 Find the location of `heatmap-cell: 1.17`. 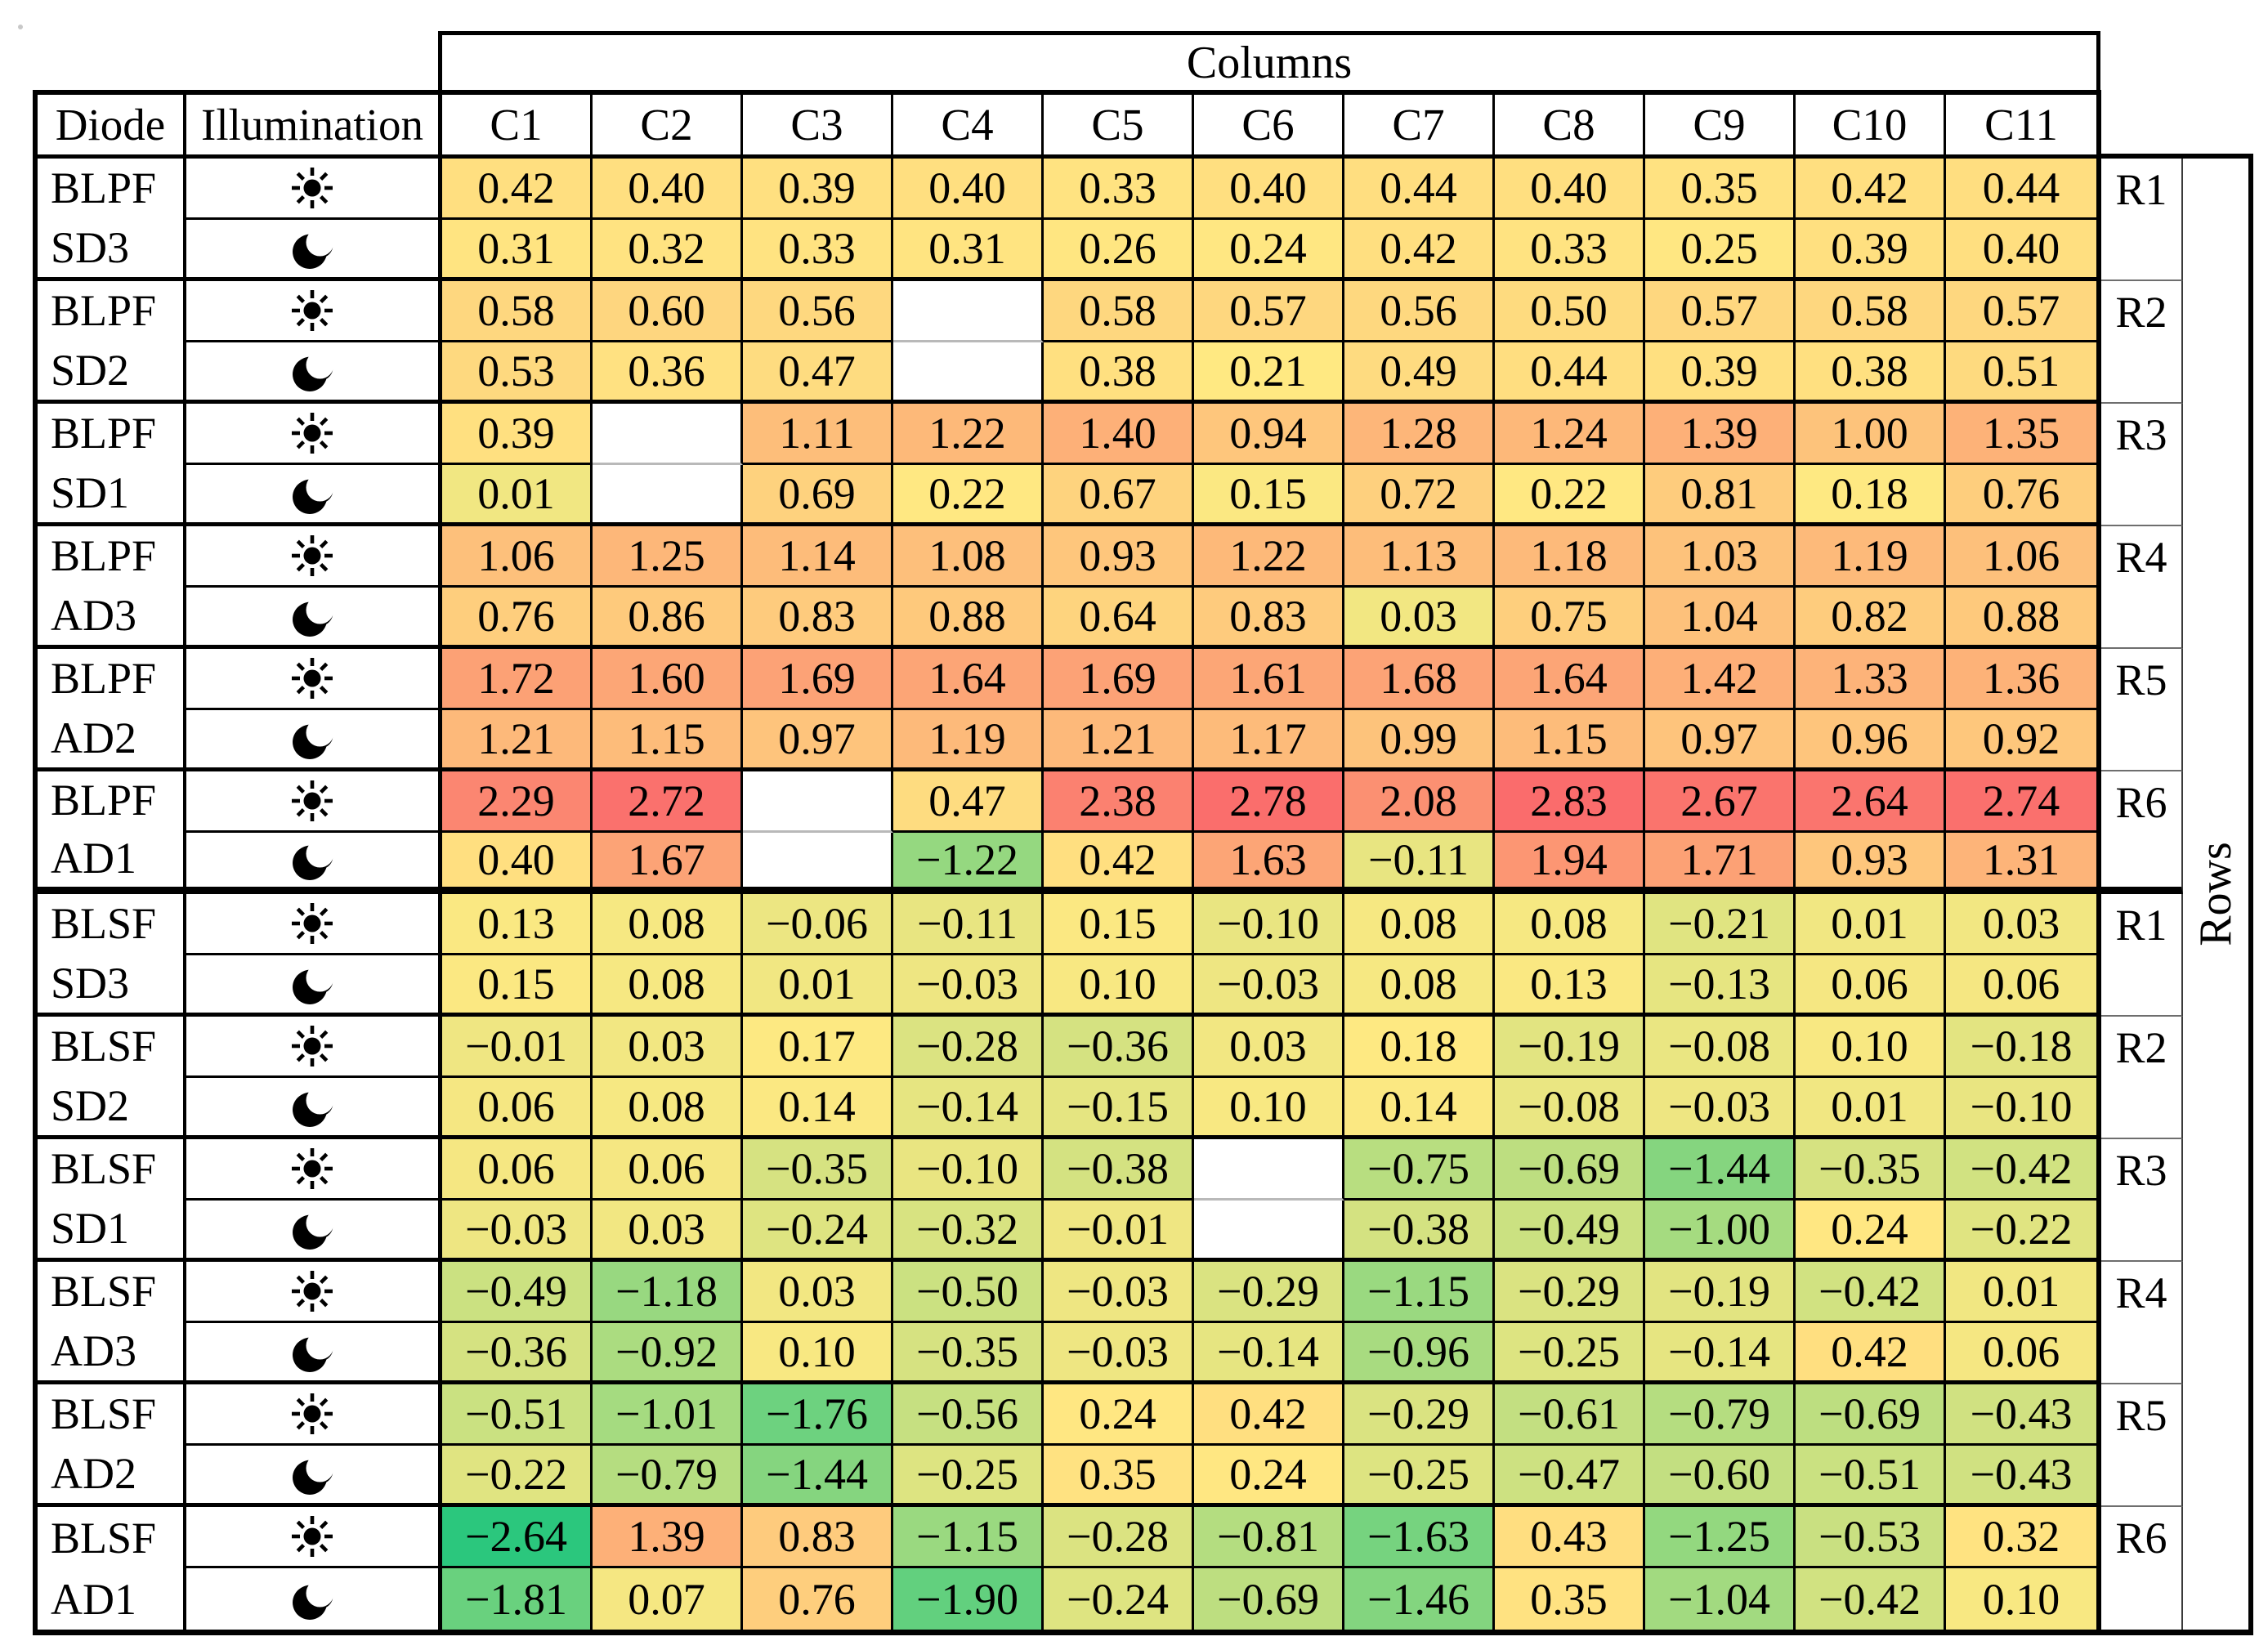

heatmap-cell: 1.17 is located at coordinates (1269, 740).